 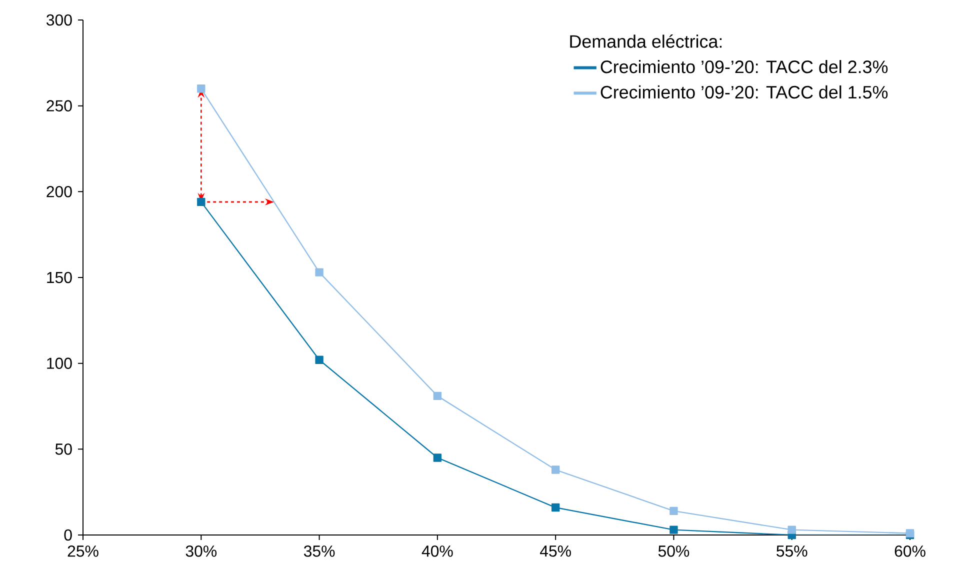 I want to click on y-tick-label: 0, so click(x=68, y=535).